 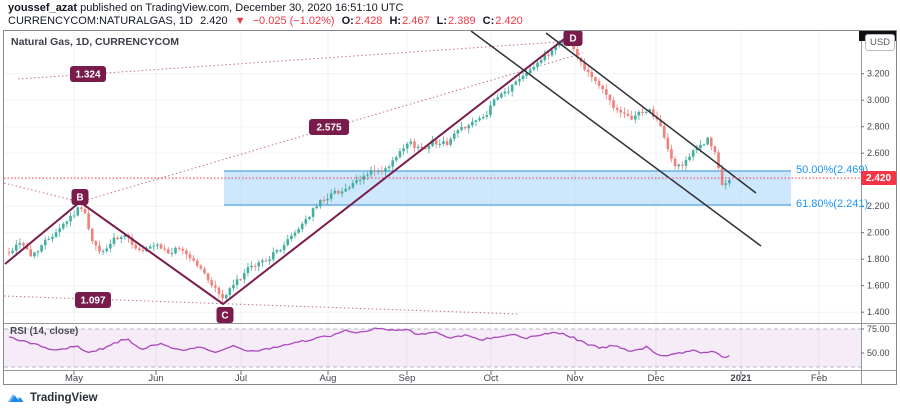 I want to click on price-axis-label: 1.400, so click(x=878, y=312).